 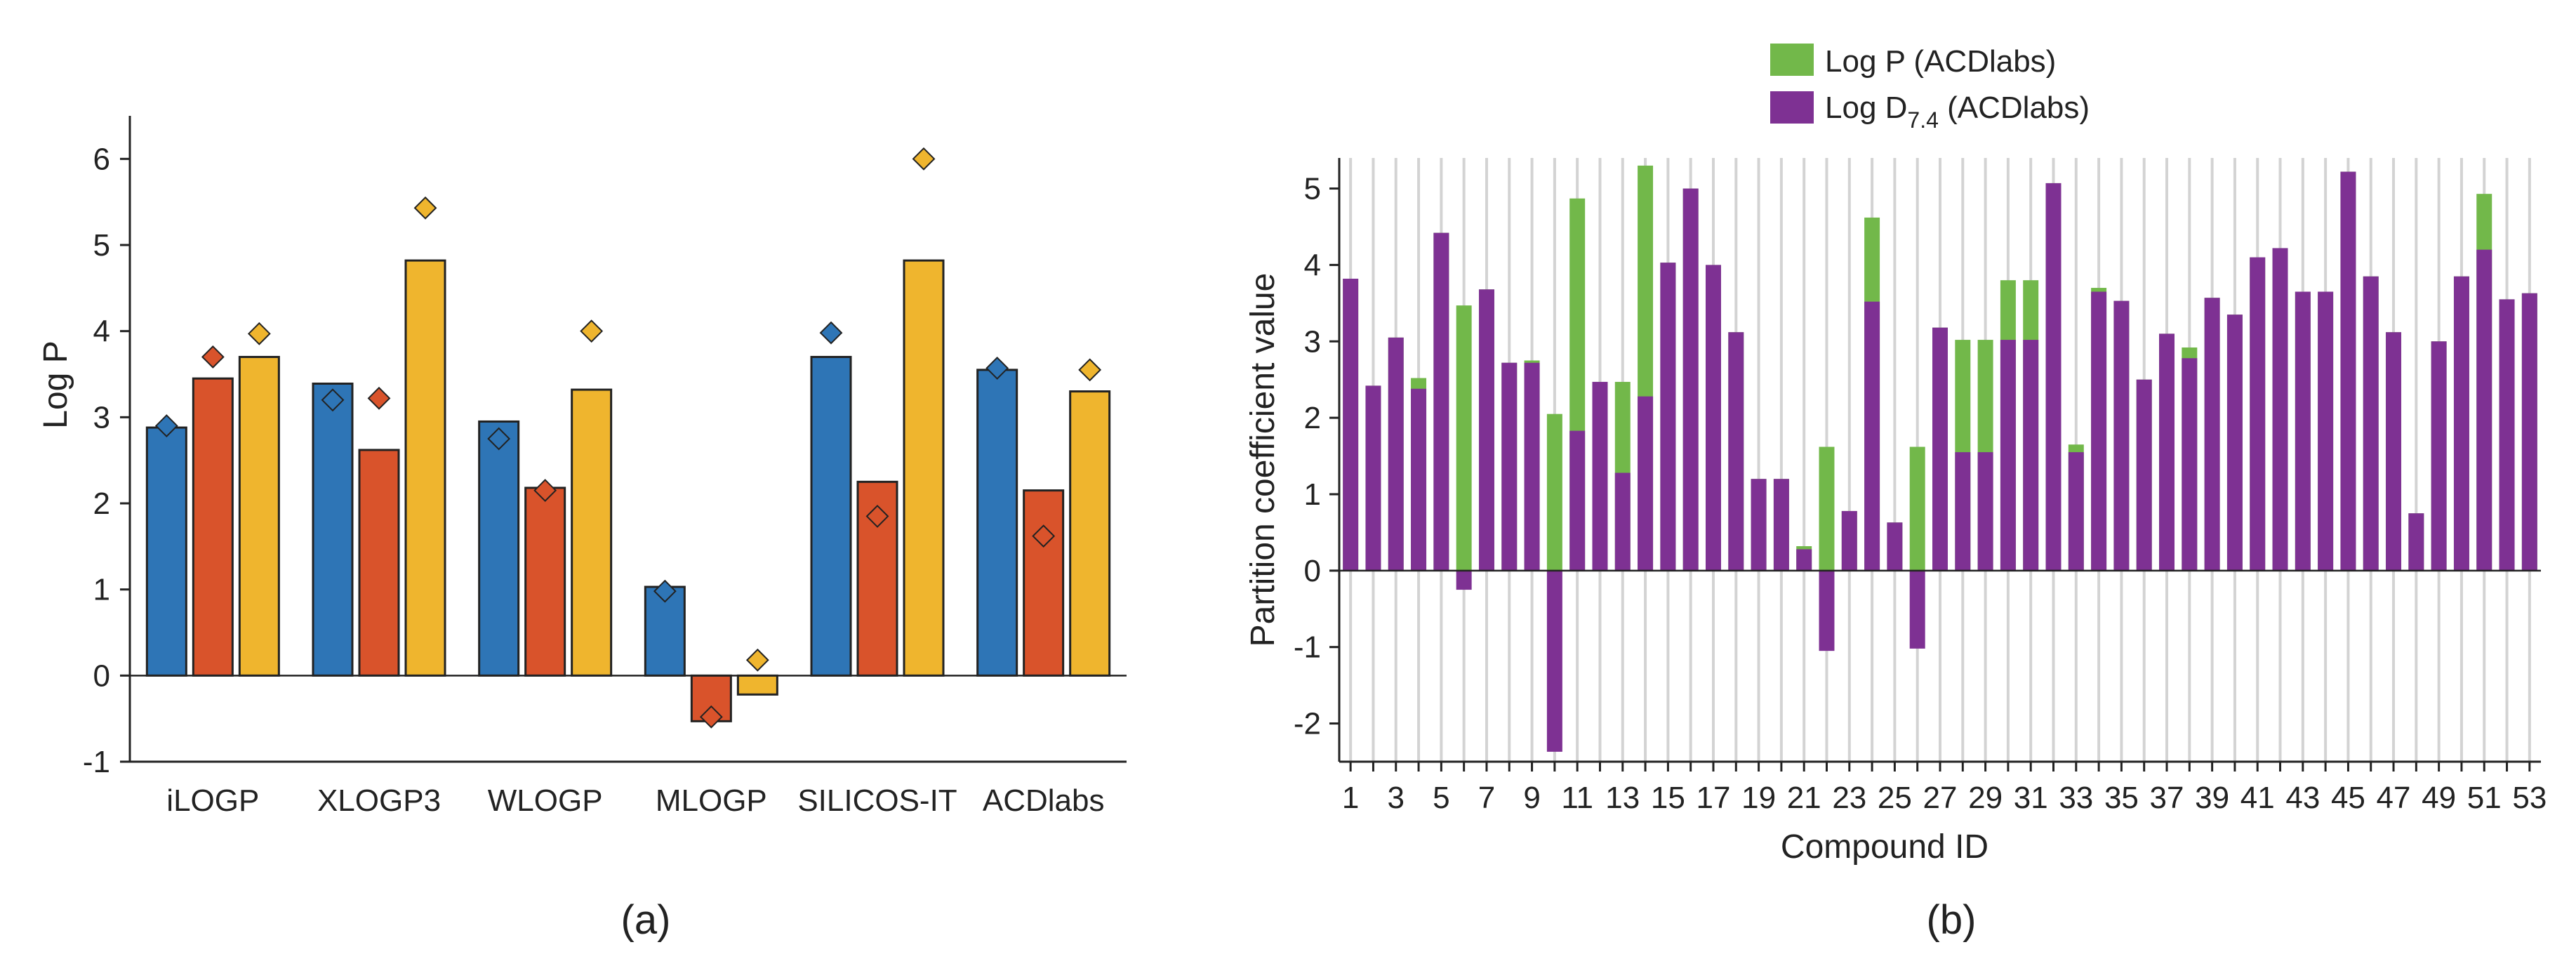 What do you see at coordinates (2302, 798) in the screenshot?
I see `panel-b-x-tick-label: 43` at bounding box center [2302, 798].